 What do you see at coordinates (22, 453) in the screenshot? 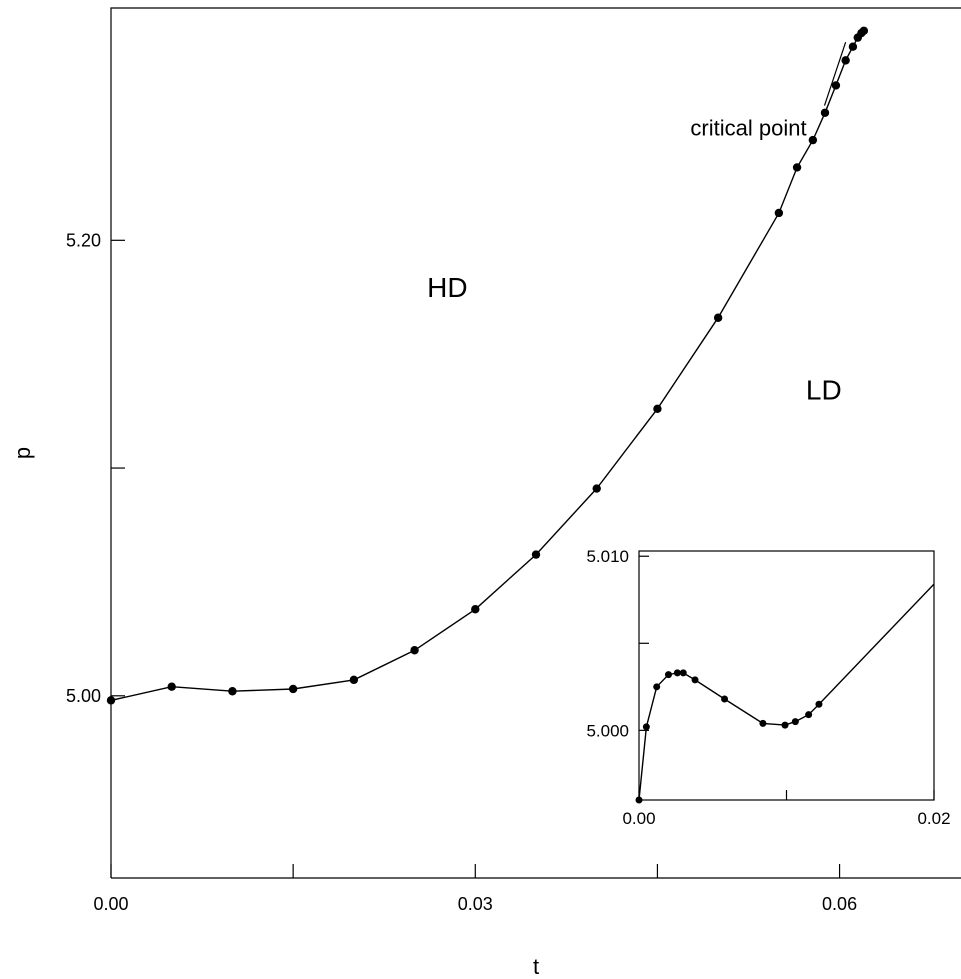
I see `main-y-axis-title: p` at bounding box center [22, 453].